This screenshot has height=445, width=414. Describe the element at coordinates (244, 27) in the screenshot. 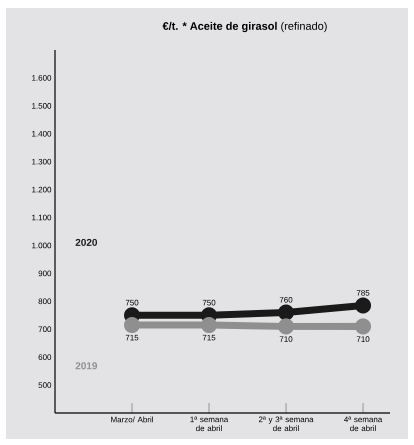

I see `chart-title: €/t. * Aceite de girasol (refinado)` at that location.